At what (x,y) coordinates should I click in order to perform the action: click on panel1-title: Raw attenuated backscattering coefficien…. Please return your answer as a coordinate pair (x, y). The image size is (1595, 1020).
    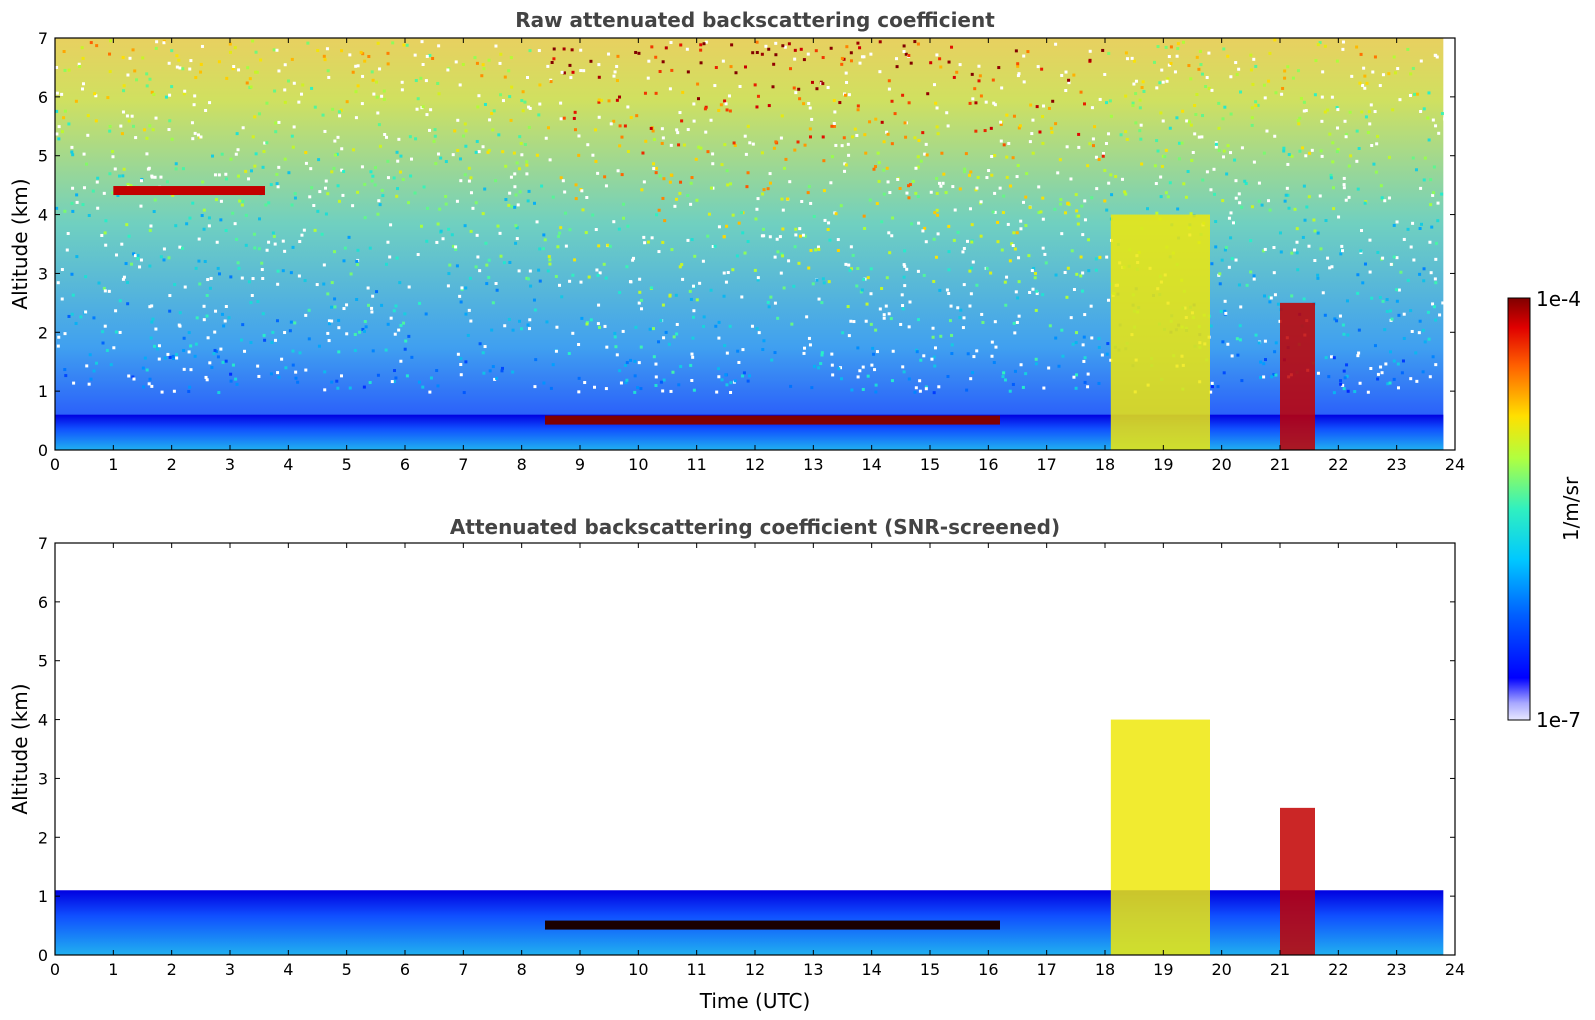
    Looking at the image, I should click on (755, 20).